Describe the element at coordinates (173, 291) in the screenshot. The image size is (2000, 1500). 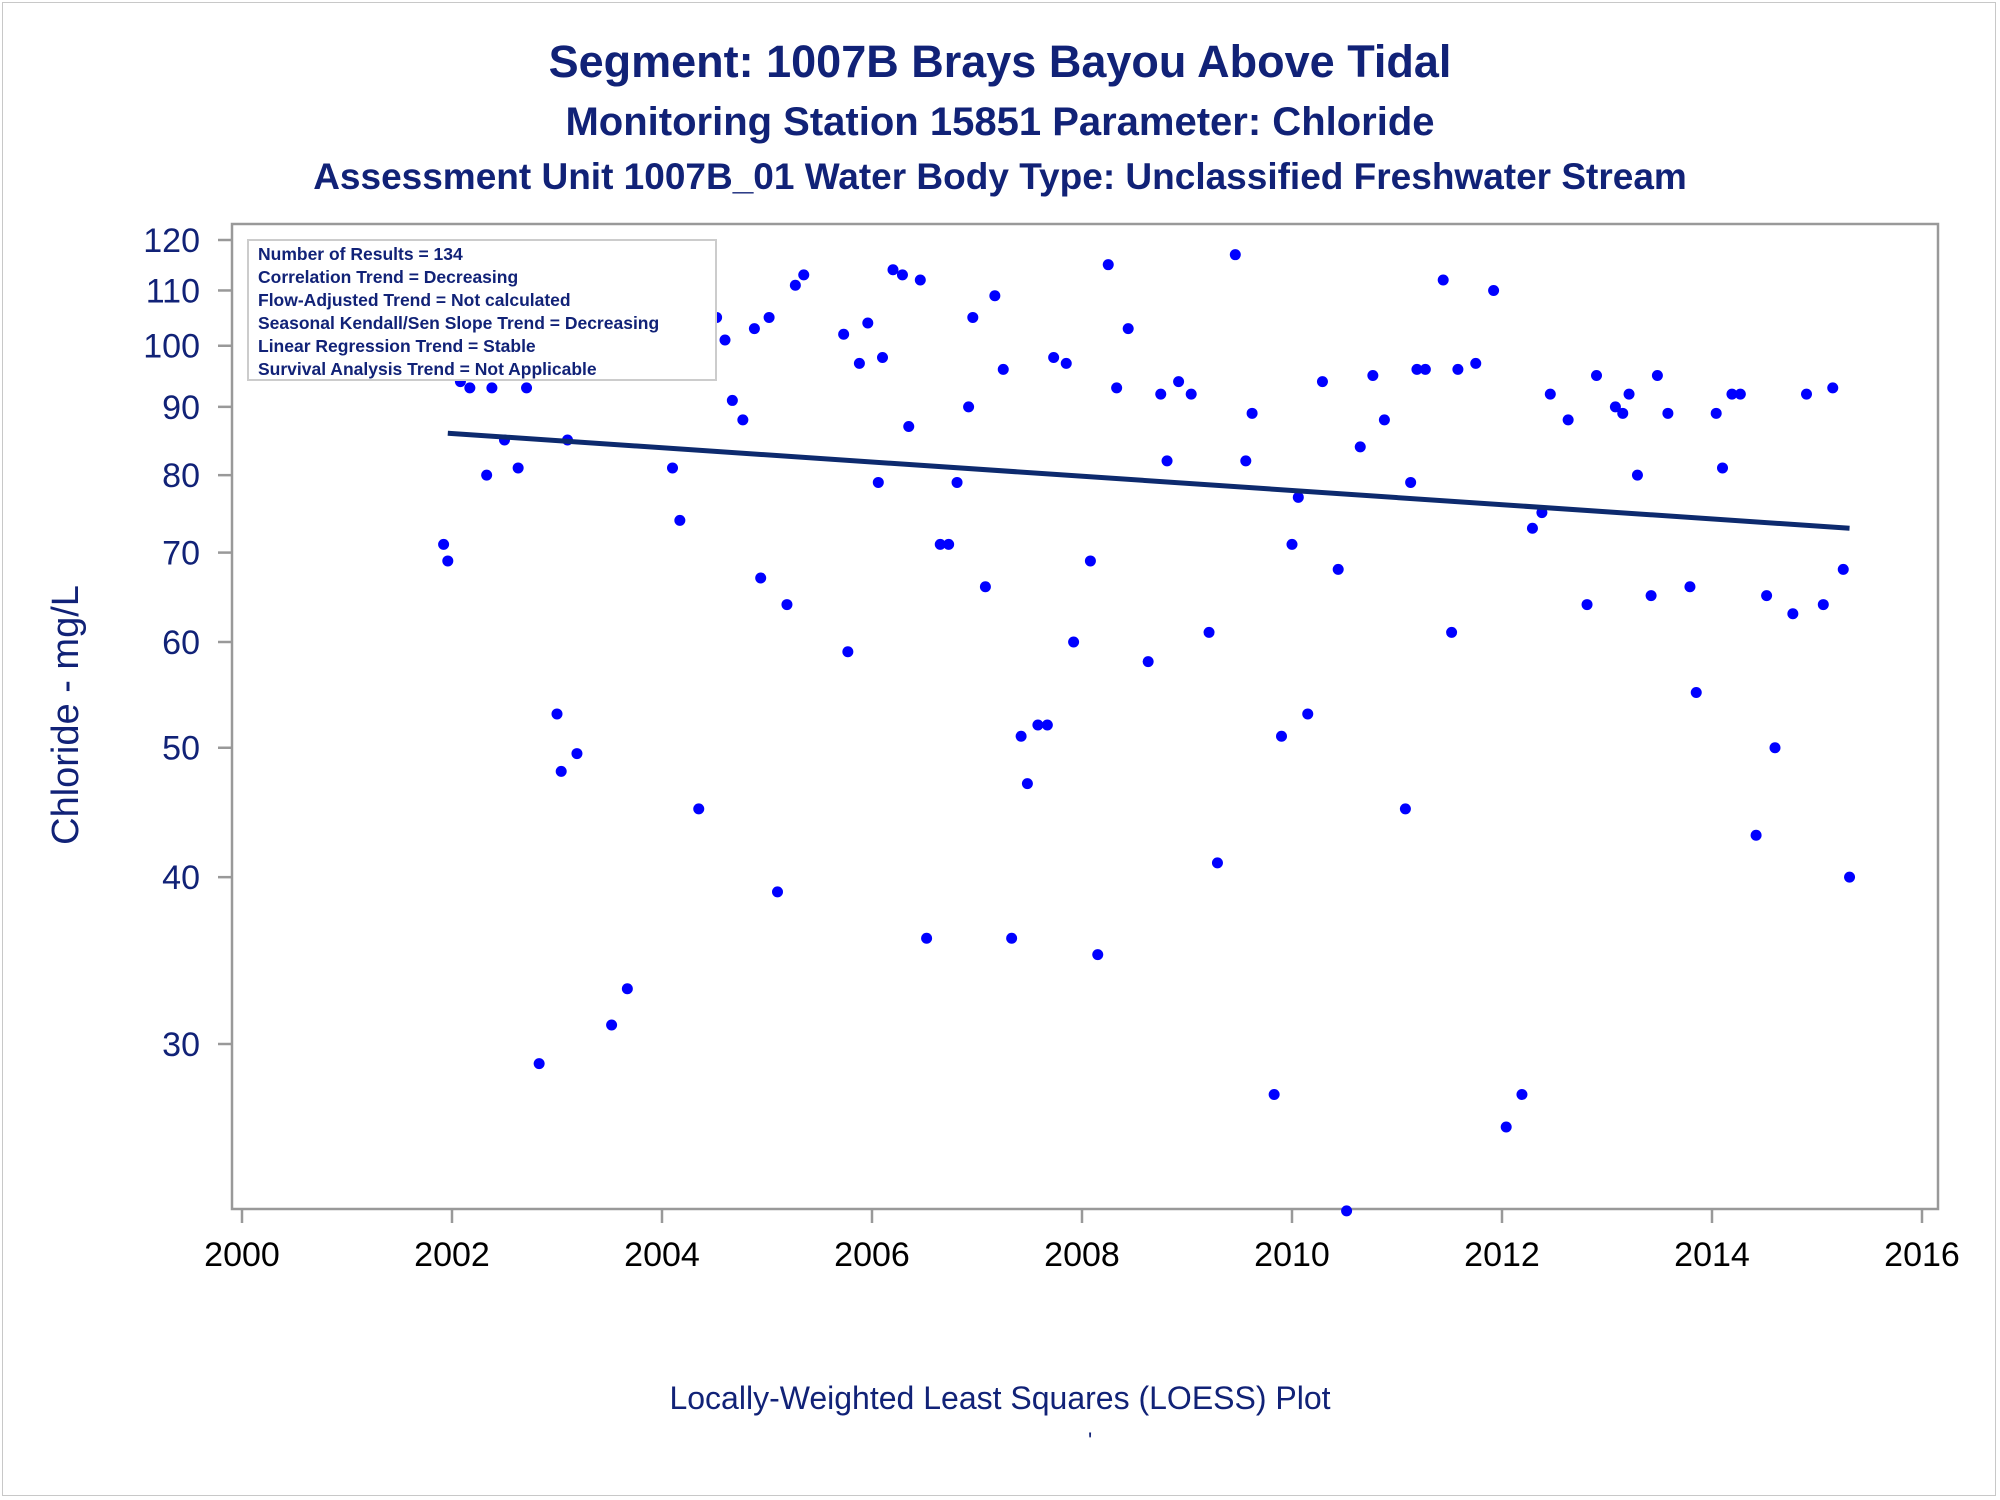
I see `y-tick-label: 110` at that location.